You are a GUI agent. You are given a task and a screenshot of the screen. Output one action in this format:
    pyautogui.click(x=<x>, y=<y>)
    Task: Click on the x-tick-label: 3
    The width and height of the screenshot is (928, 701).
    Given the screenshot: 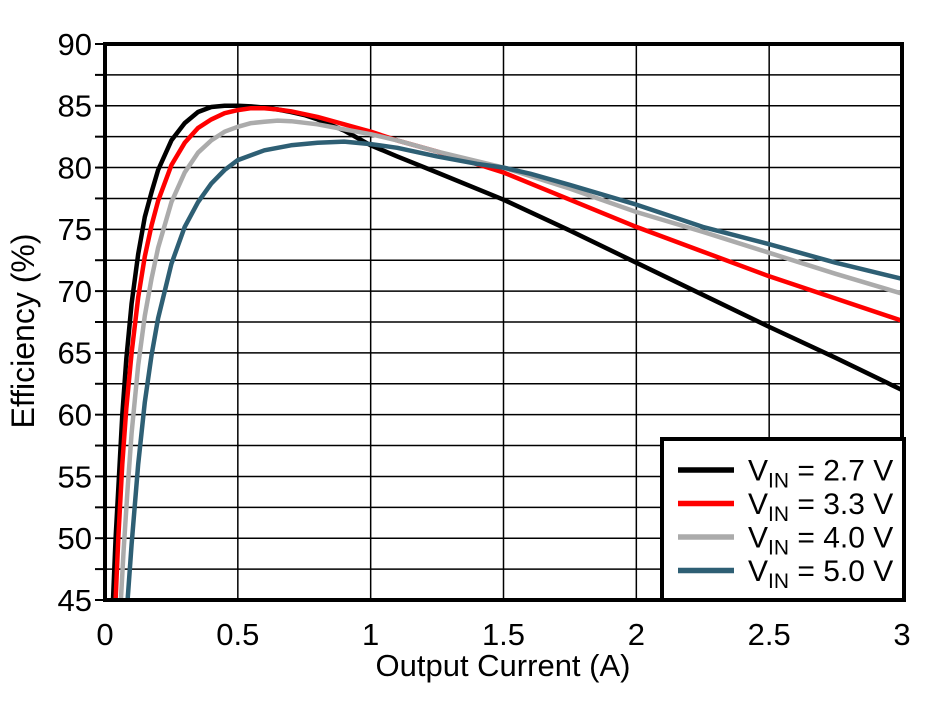 What is the action you would take?
    pyautogui.click(x=901, y=634)
    